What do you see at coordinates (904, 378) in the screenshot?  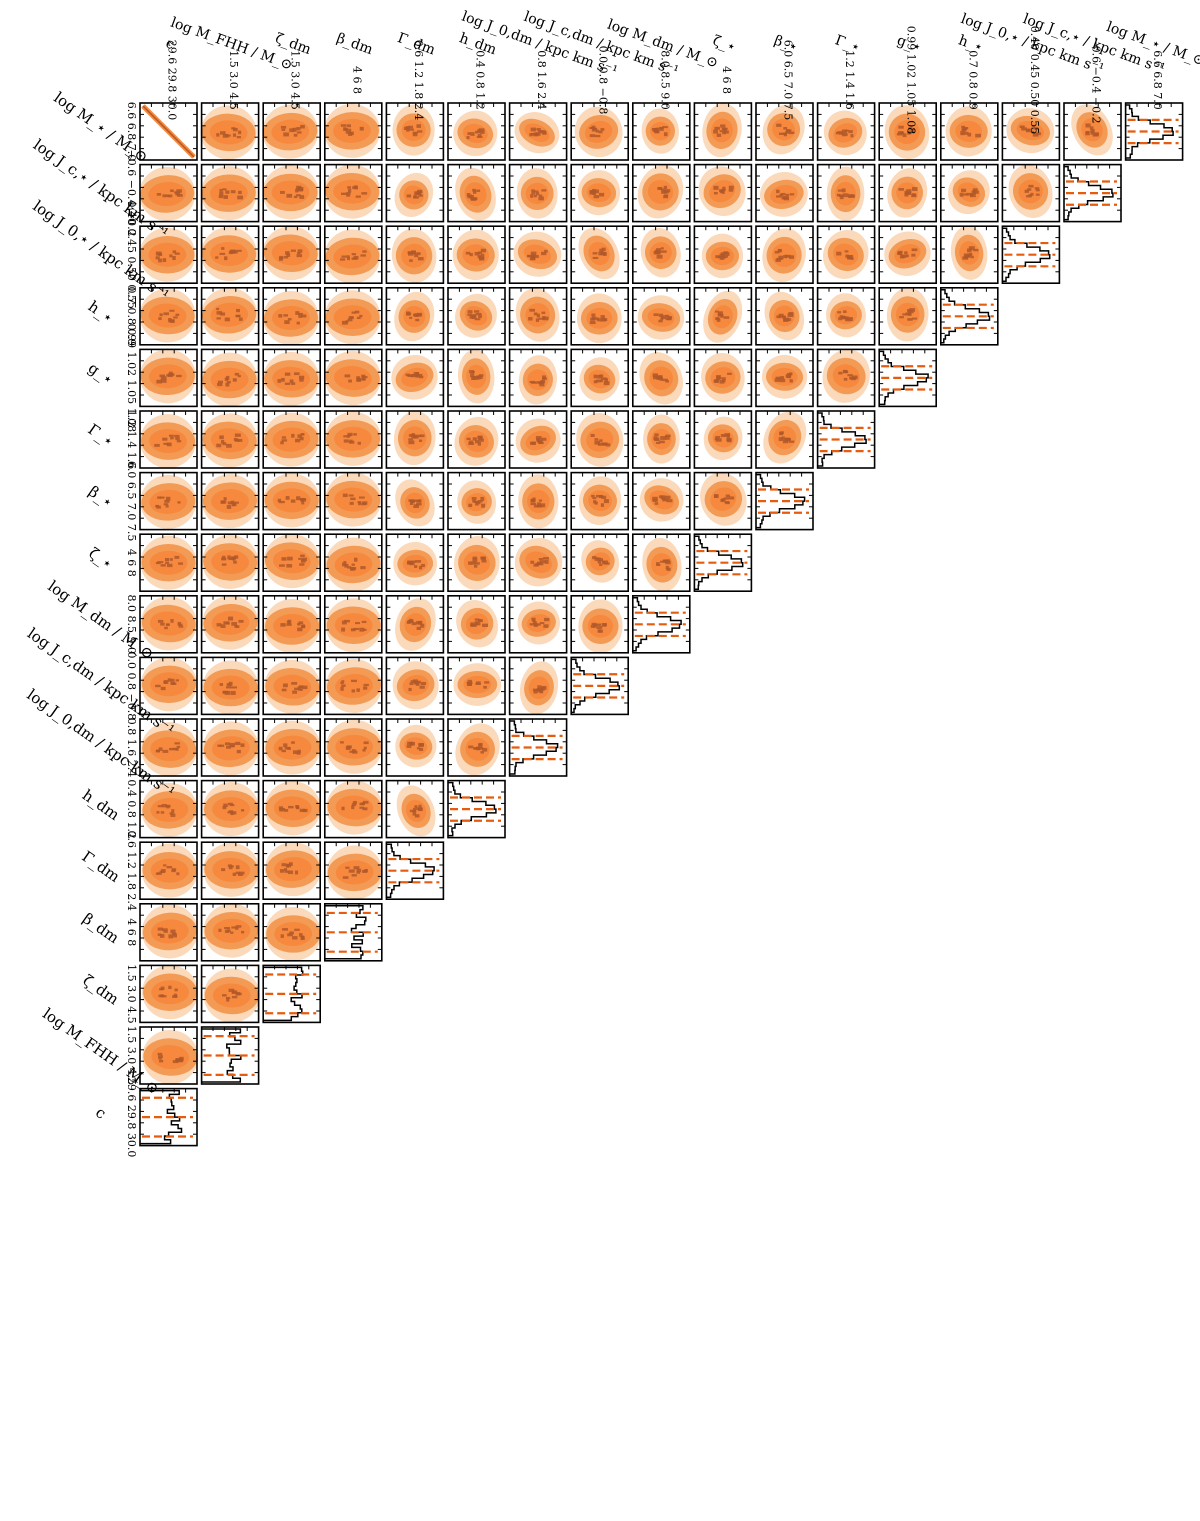 I see `histogram-step` at bounding box center [904, 378].